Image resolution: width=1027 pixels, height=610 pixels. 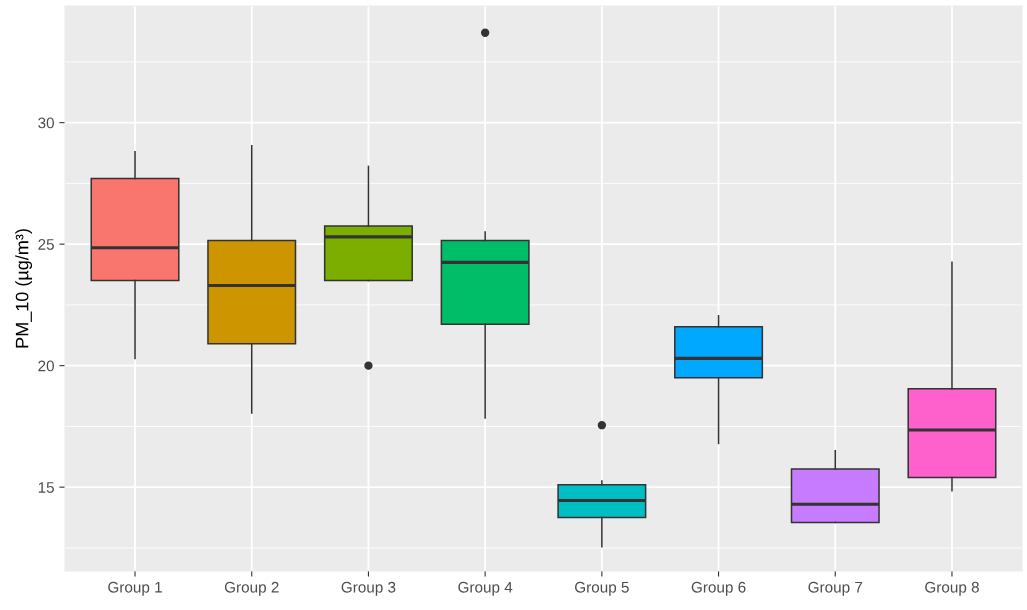 I want to click on y-axis-title: PM_10 (µg/m³), so click(x=24, y=288).